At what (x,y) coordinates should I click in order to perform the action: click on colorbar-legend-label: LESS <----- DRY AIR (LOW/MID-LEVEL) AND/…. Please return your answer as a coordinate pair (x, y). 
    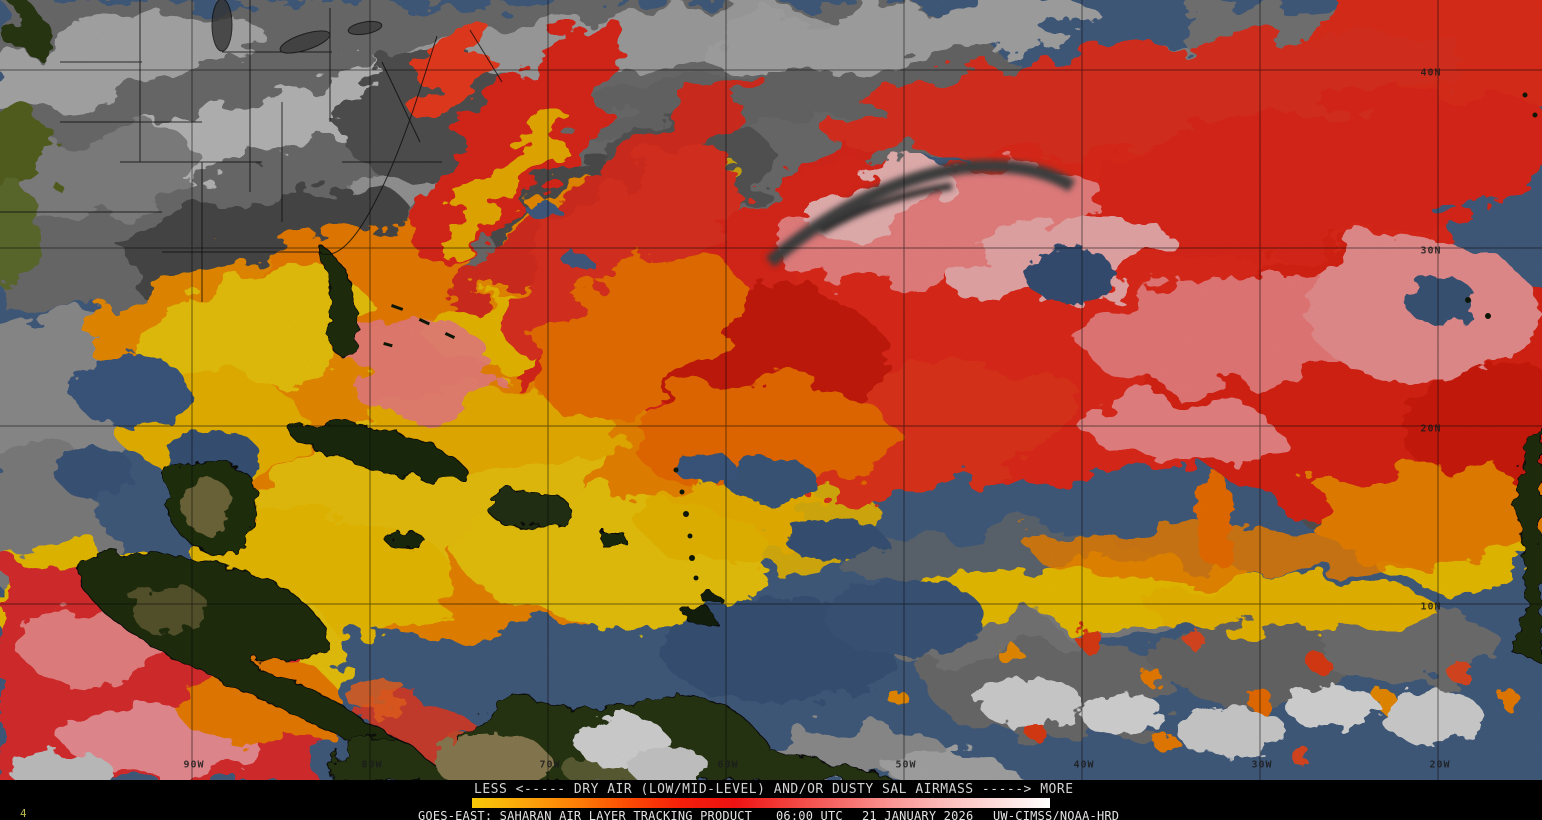
    Looking at the image, I should click on (774, 789).